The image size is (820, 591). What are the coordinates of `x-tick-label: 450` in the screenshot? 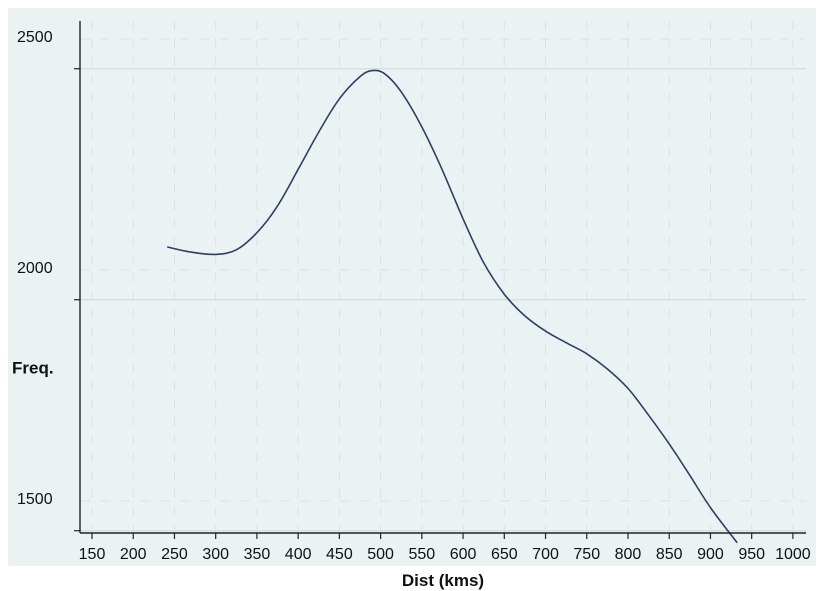 It's located at (339, 554).